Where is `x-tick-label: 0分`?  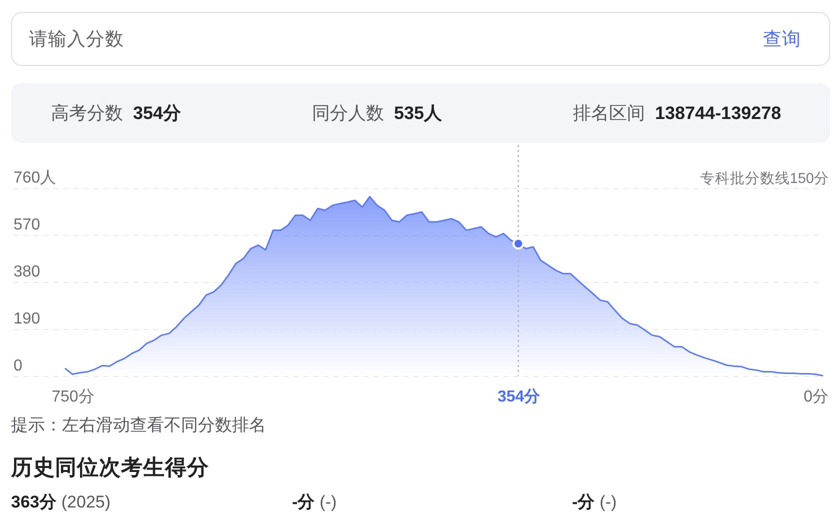
x-tick-label: 0分 is located at coordinates (816, 397).